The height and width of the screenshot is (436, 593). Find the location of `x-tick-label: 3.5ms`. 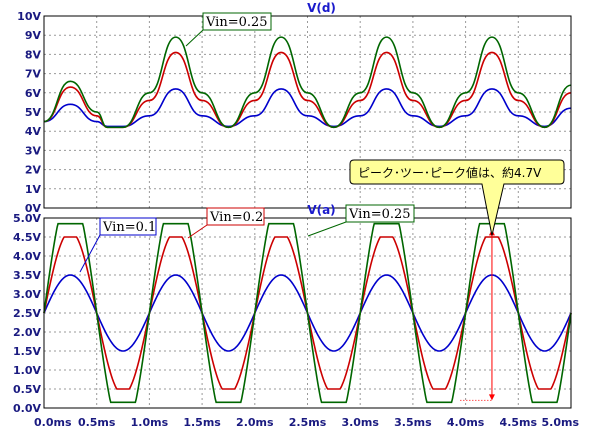

x-tick-label: 3.5ms is located at coordinates (413, 422).